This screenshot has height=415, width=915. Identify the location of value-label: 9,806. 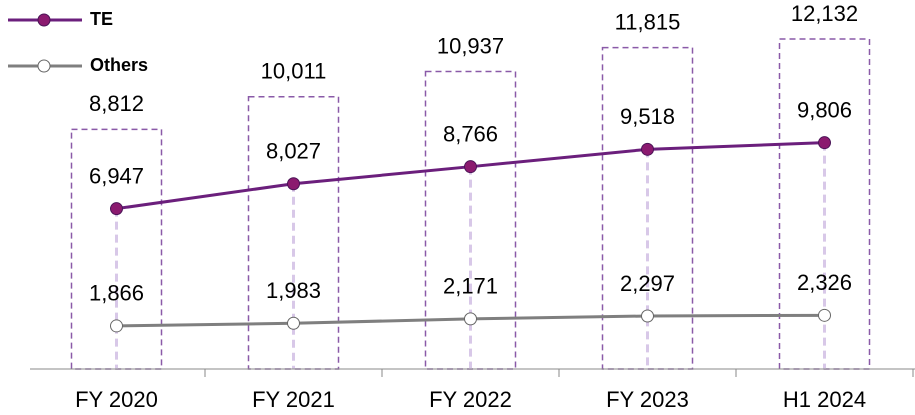
(824, 109).